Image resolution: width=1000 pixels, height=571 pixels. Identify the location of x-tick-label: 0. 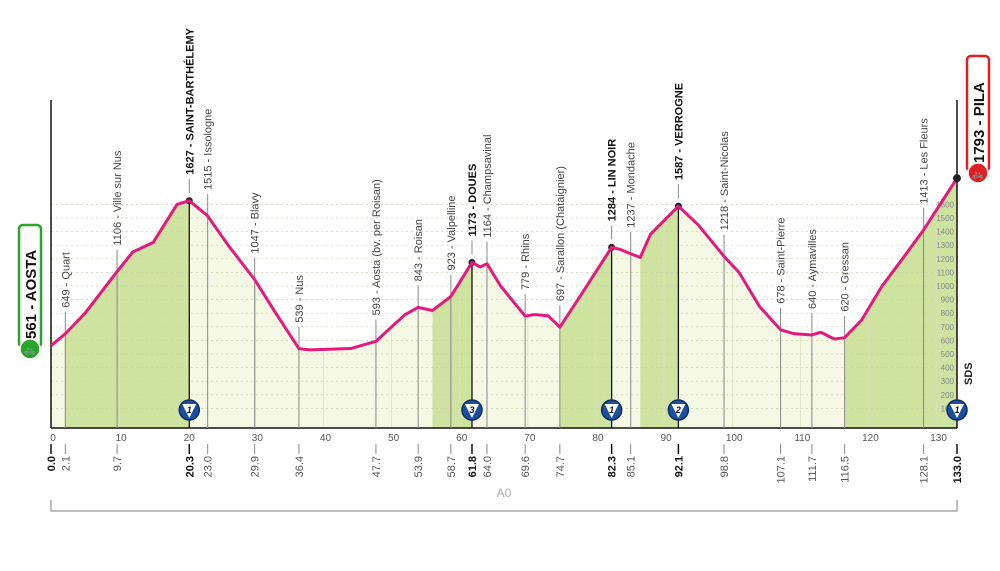
(53, 438).